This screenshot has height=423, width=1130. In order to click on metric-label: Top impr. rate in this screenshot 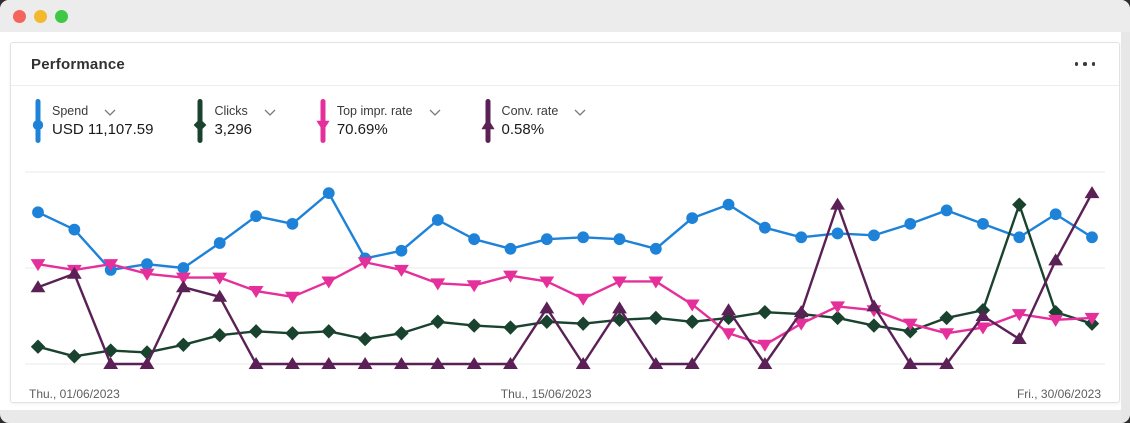, I will do `click(374, 111)`.